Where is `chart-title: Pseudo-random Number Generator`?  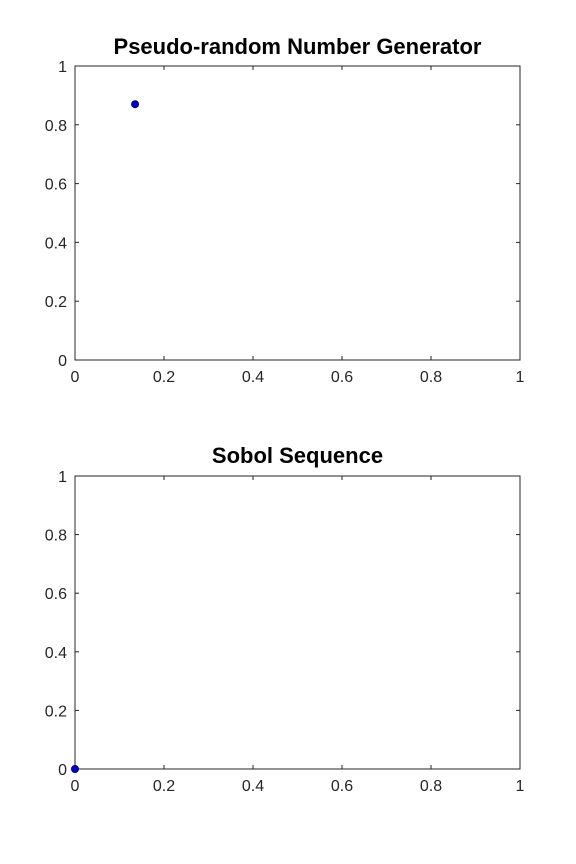
chart-title: Pseudo-random Number Generator is located at coordinates (298, 46).